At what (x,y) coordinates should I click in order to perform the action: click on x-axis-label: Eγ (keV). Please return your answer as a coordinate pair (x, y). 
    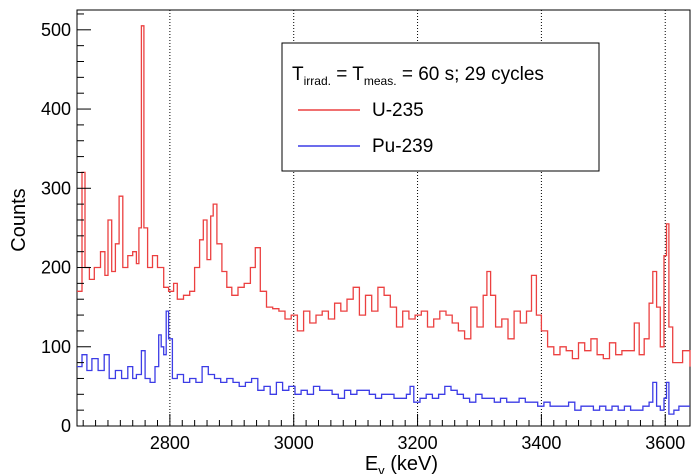
    Looking at the image, I should click on (401, 463).